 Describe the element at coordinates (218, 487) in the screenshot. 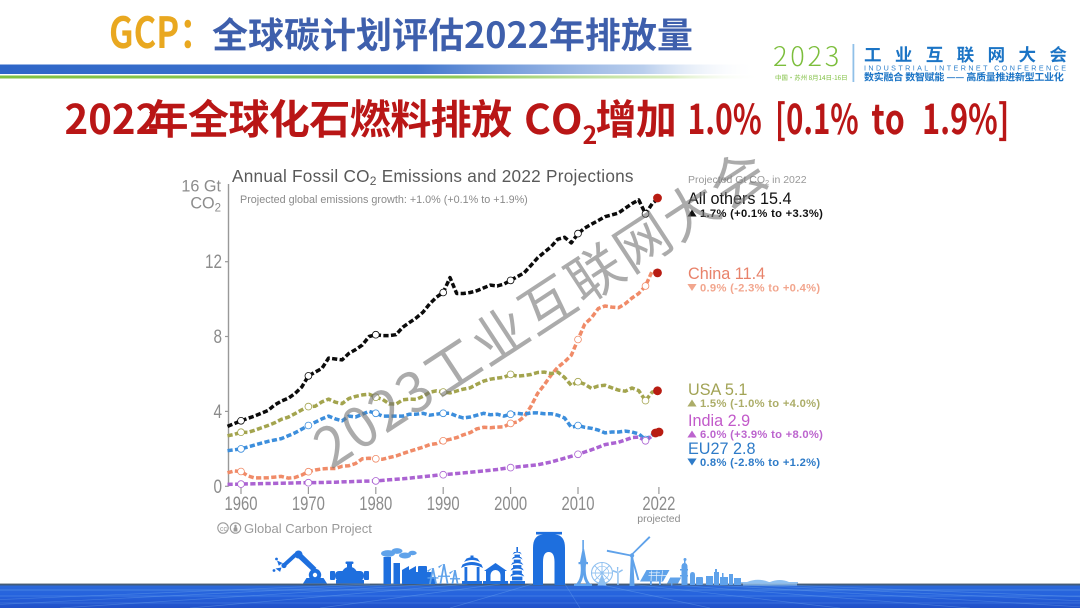

I see `svg-text: 0` at that location.